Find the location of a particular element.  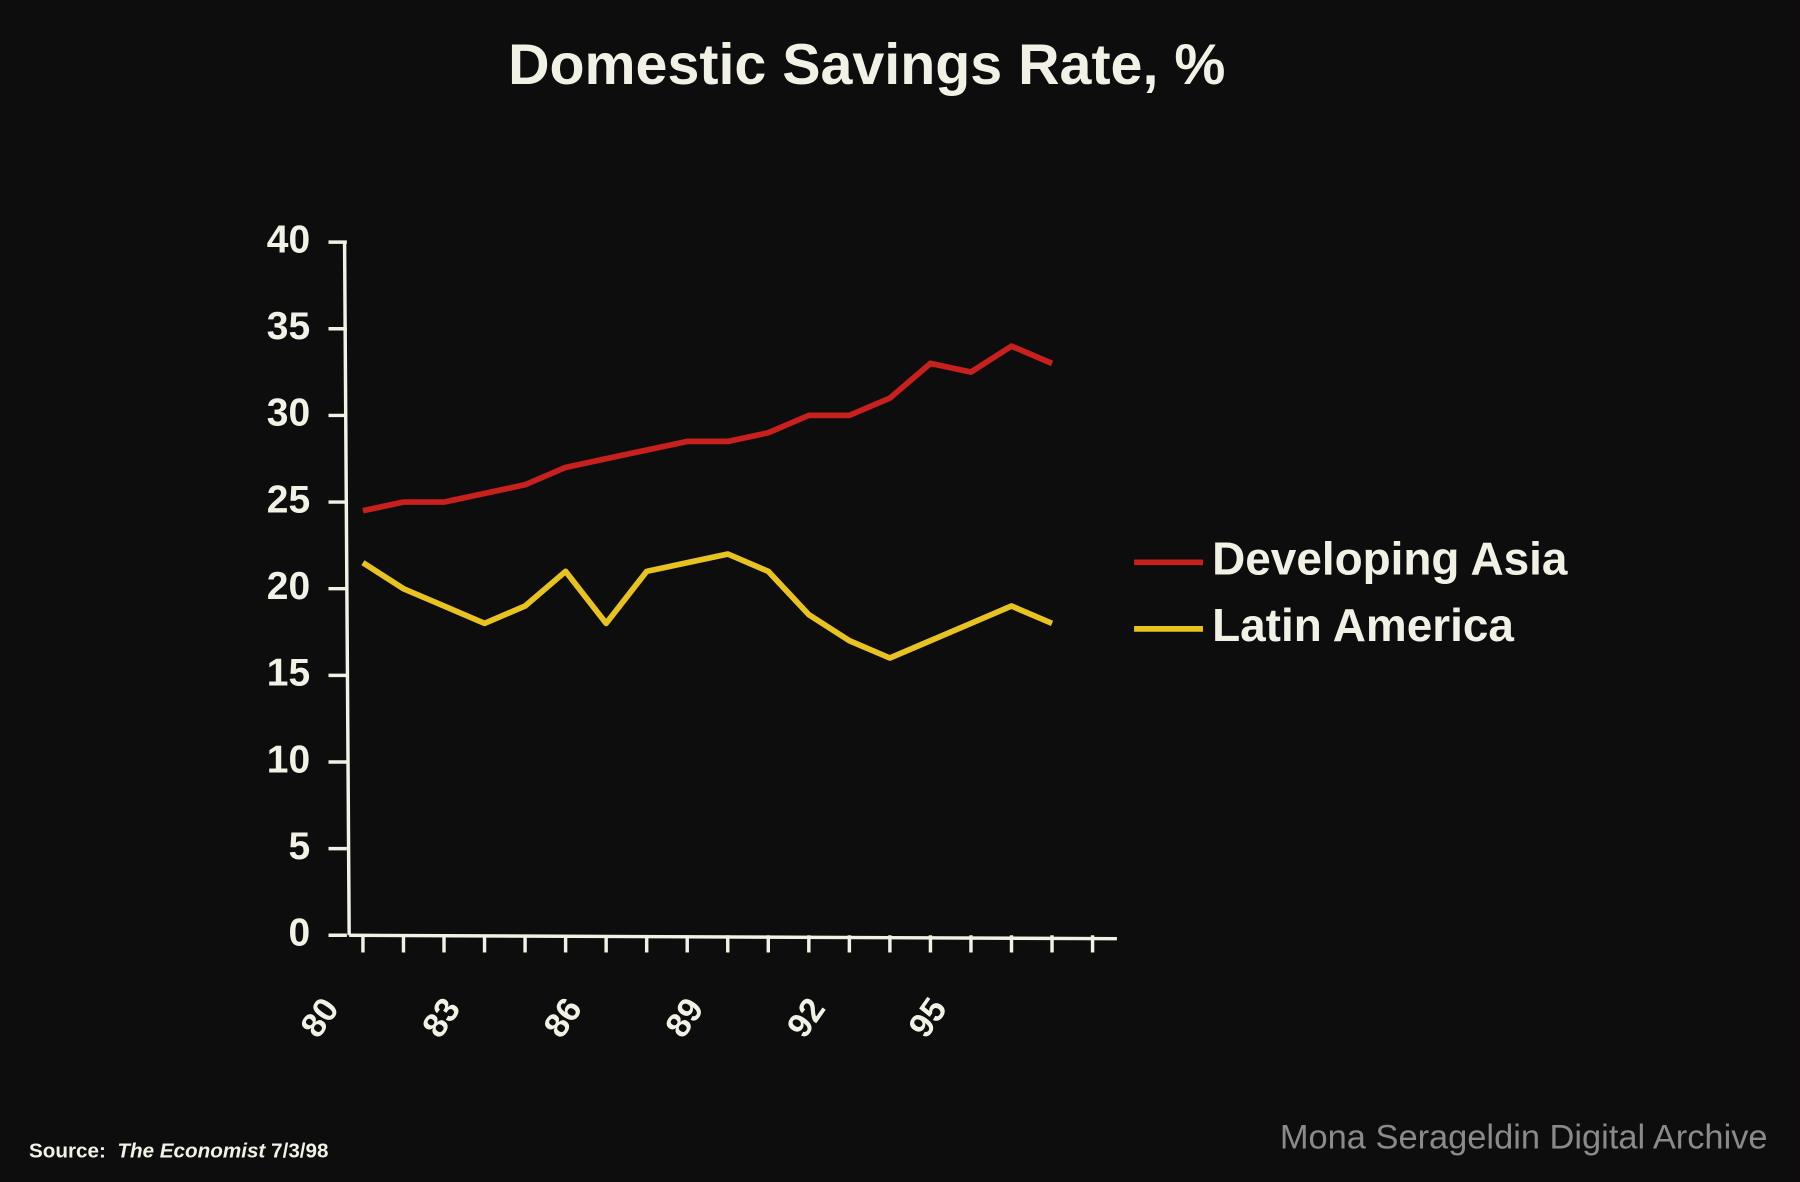

source-label: Source: is located at coordinates (67, 1151).